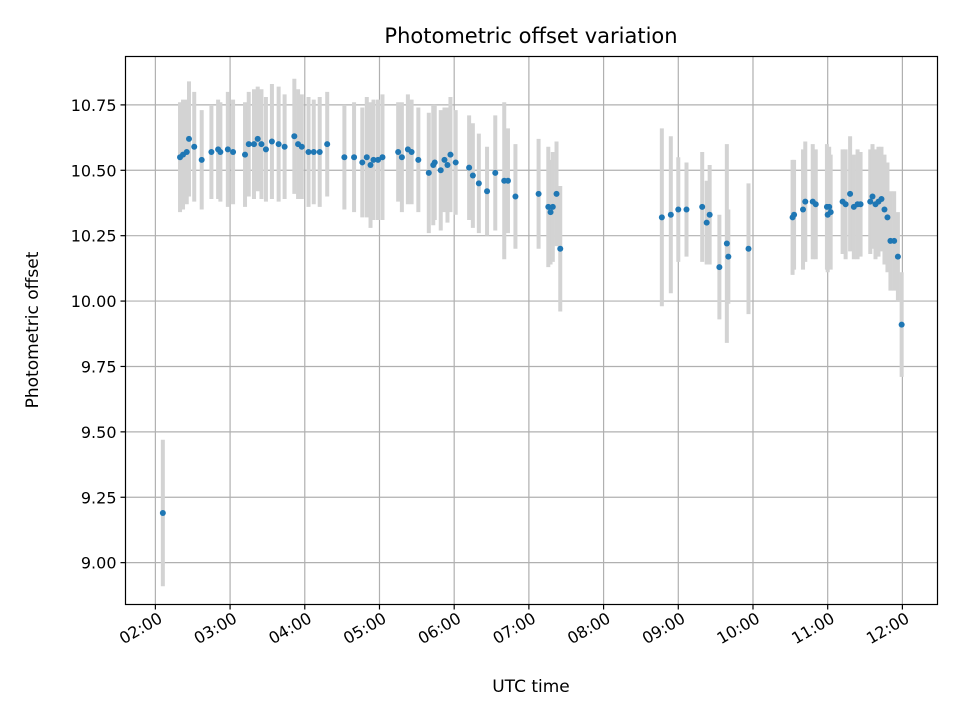 The width and height of the screenshot is (960, 720). I want to click on y-tick-label: 10.75, so click(94, 105).